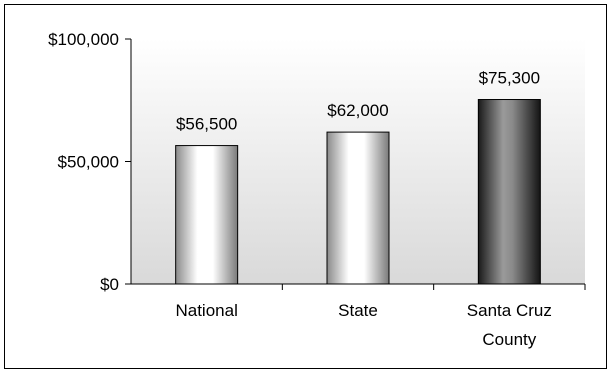 The width and height of the screenshot is (613, 375). What do you see at coordinates (109, 284) in the screenshot?
I see `y-tick-label: $0` at bounding box center [109, 284].